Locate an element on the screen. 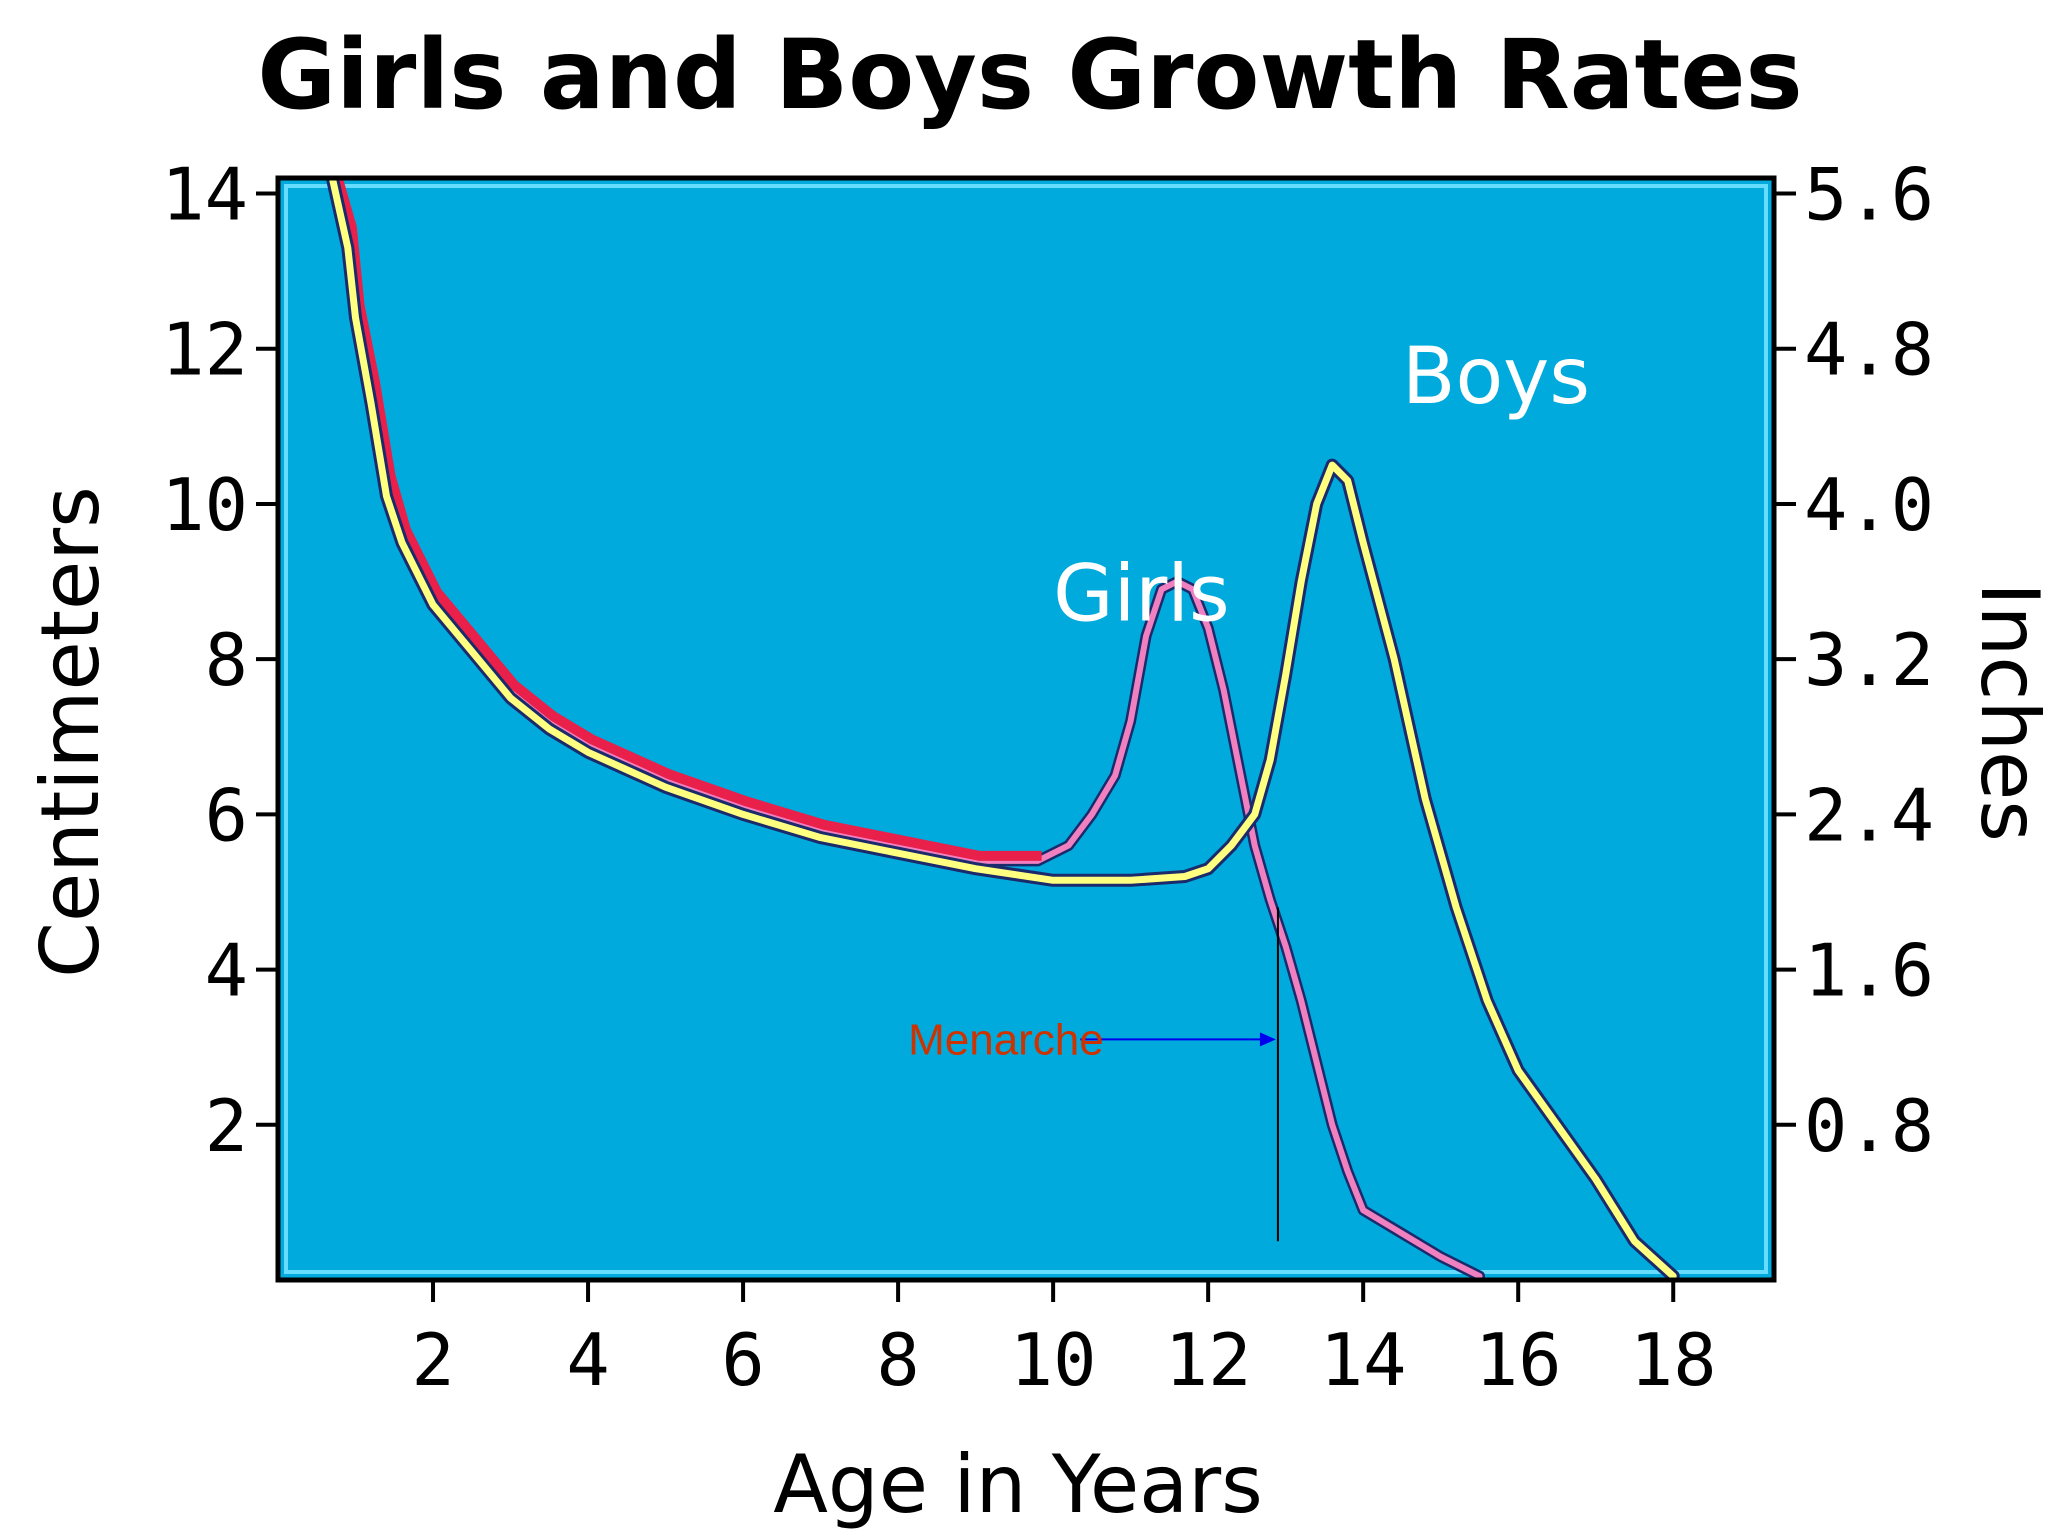 The width and height of the screenshot is (2048, 1536). y-axis-label-left: Centimeters is located at coordinates (70, 732).